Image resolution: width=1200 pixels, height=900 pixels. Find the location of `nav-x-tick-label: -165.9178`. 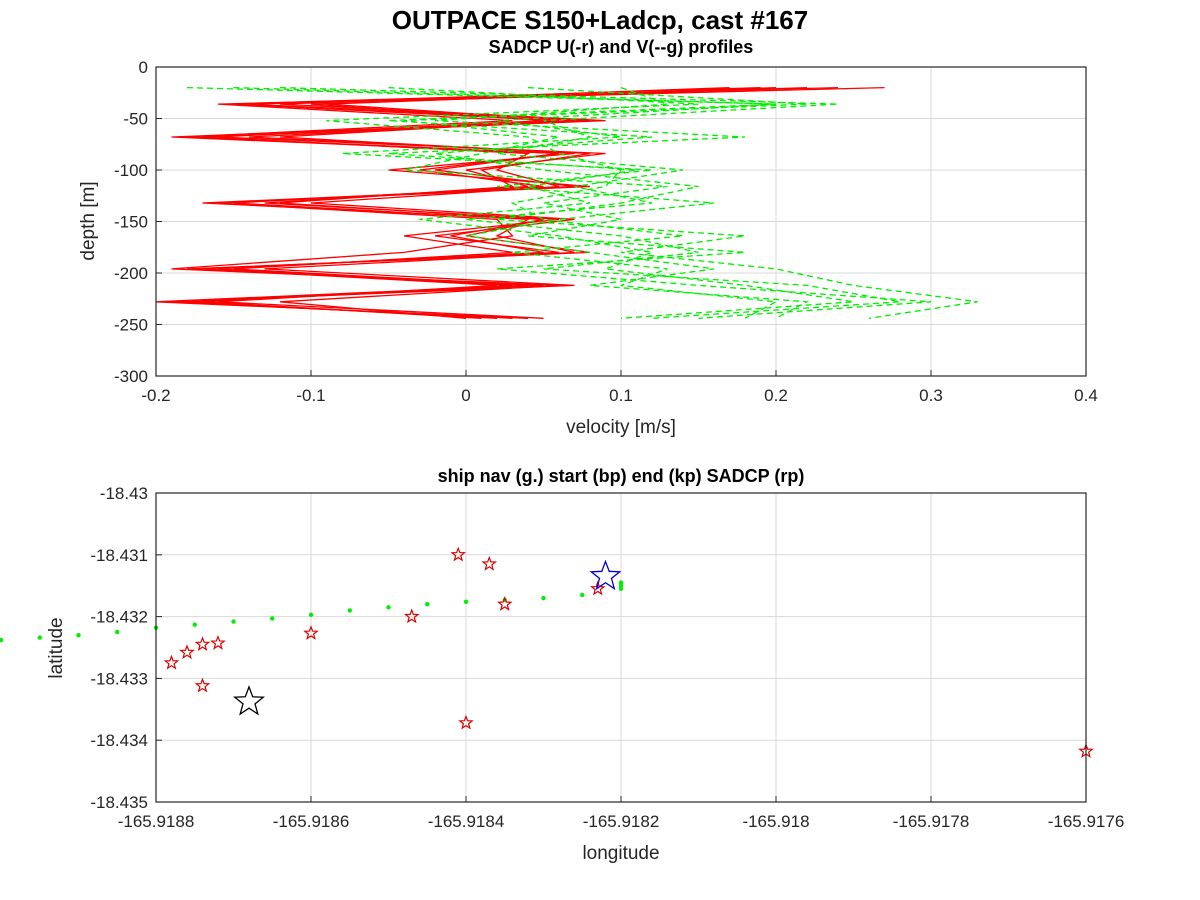

nav-x-tick-label: -165.9178 is located at coordinates (931, 821).